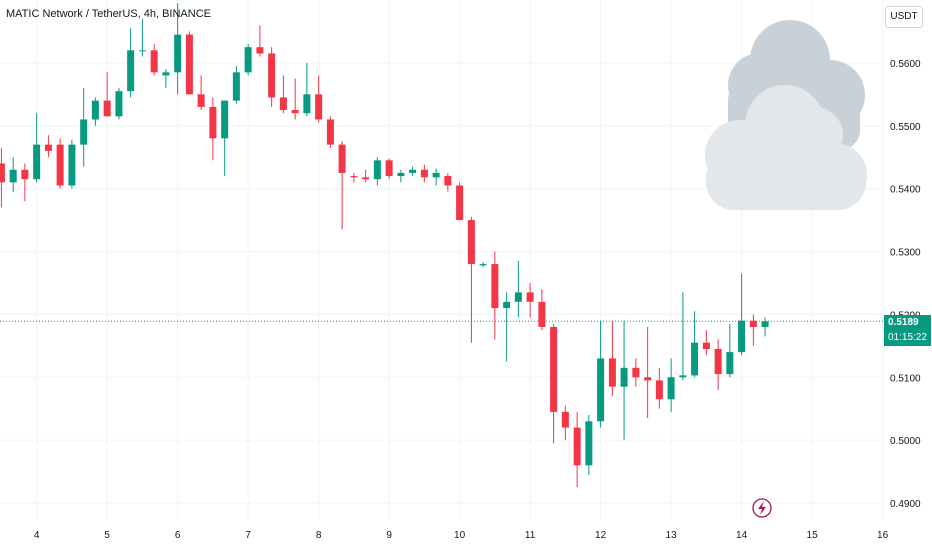  Describe the element at coordinates (905, 441) in the screenshot. I see `y-tick-label: 0.5000` at that location.